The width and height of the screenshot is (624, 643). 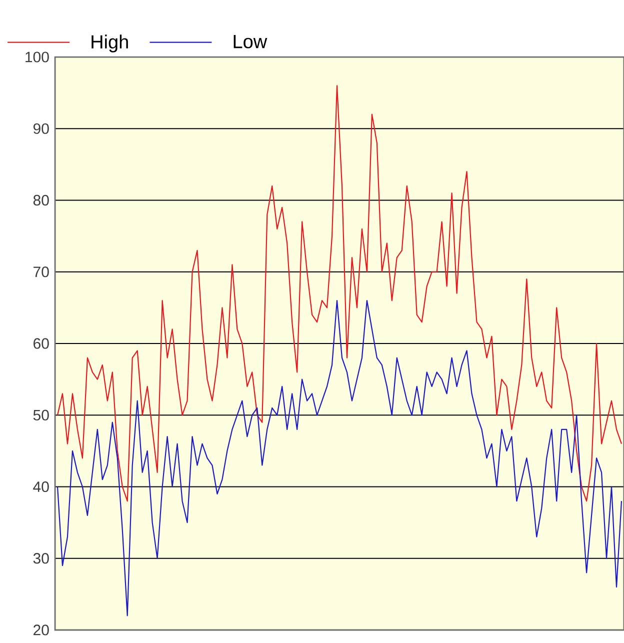 I want to click on y-tick-label: 60, so click(x=41, y=343).